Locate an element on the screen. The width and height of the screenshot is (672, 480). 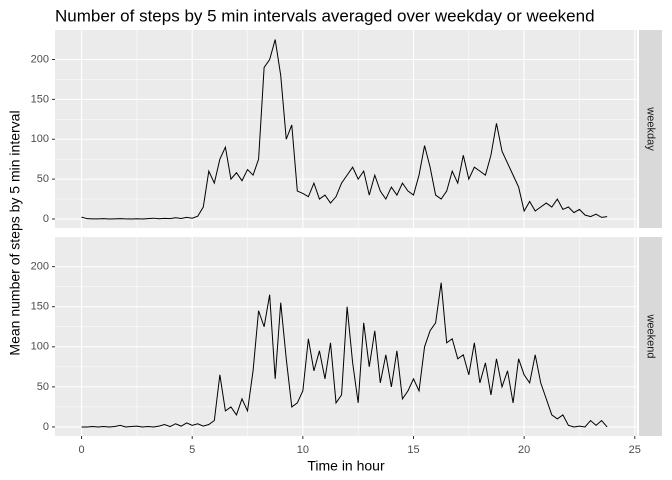
x-tick-label: 25 is located at coordinates (635, 450).